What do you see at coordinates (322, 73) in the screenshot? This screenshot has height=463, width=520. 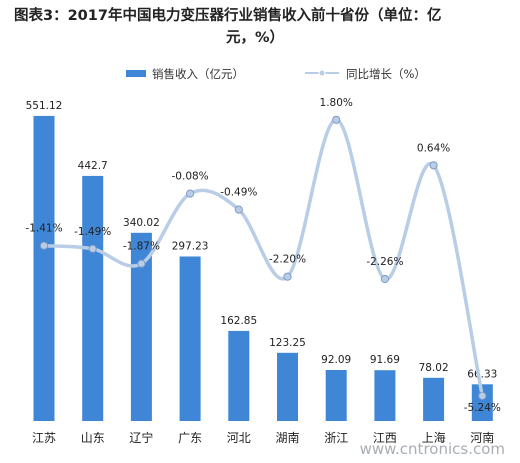 I see `legend-line-marker` at bounding box center [322, 73].